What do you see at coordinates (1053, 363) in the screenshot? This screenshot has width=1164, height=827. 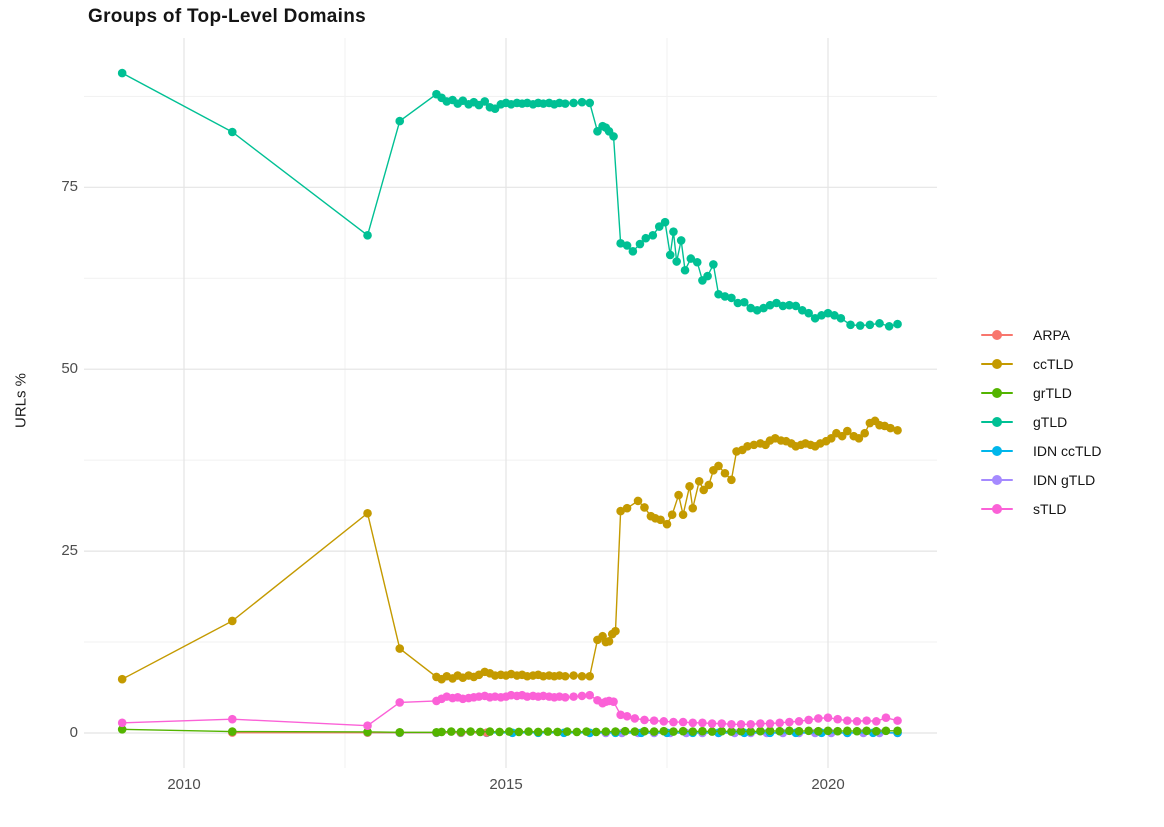 I see `legend-label: ccTLD` at bounding box center [1053, 363].